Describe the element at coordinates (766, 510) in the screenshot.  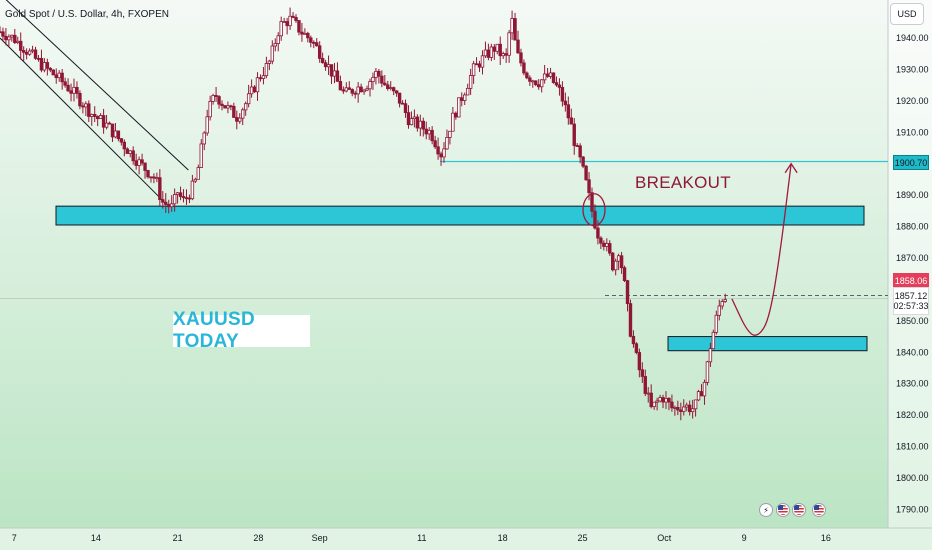
I see `lightning-event-icon: ⚡` at that location.